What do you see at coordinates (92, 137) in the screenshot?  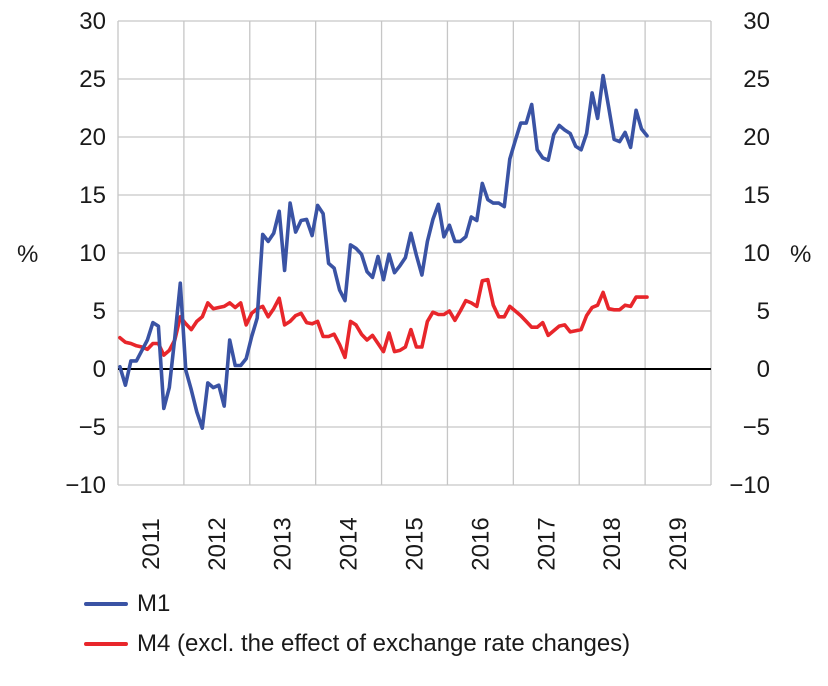 I see `y-tick-label-left: 20` at bounding box center [92, 137].